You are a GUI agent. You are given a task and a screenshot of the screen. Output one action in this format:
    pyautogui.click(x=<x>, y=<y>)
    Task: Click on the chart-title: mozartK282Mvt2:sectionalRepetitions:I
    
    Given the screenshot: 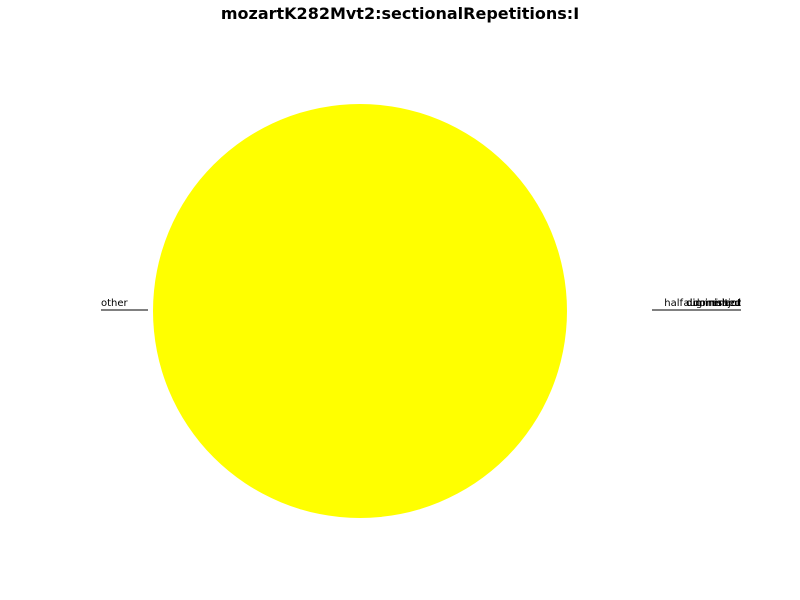 What is the action you would take?
    pyautogui.click(x=400, y=13)
    